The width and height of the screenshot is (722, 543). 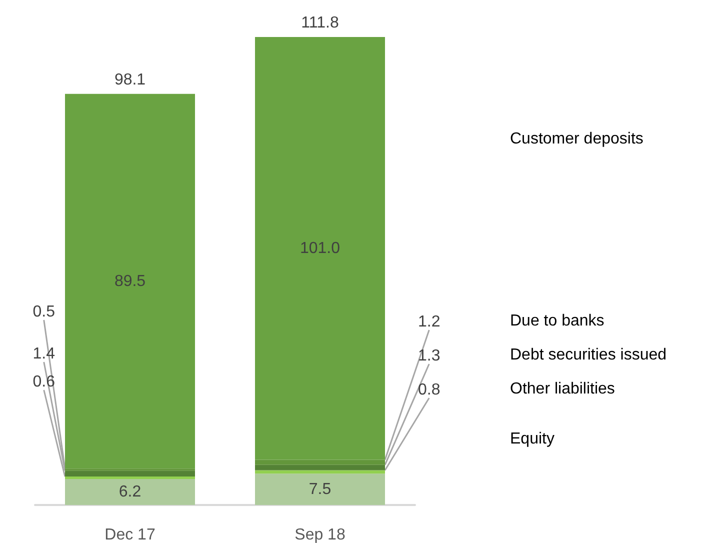 What do you see at coordinates (44, 312) in the screenshot?
I see `data-label: 0.5` at bounding box center [44, 312].